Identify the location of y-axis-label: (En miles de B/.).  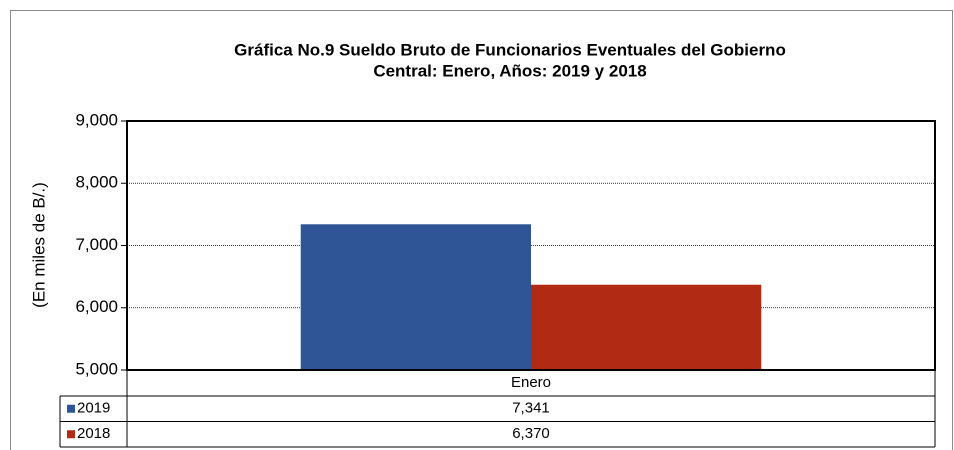
(38, 245).